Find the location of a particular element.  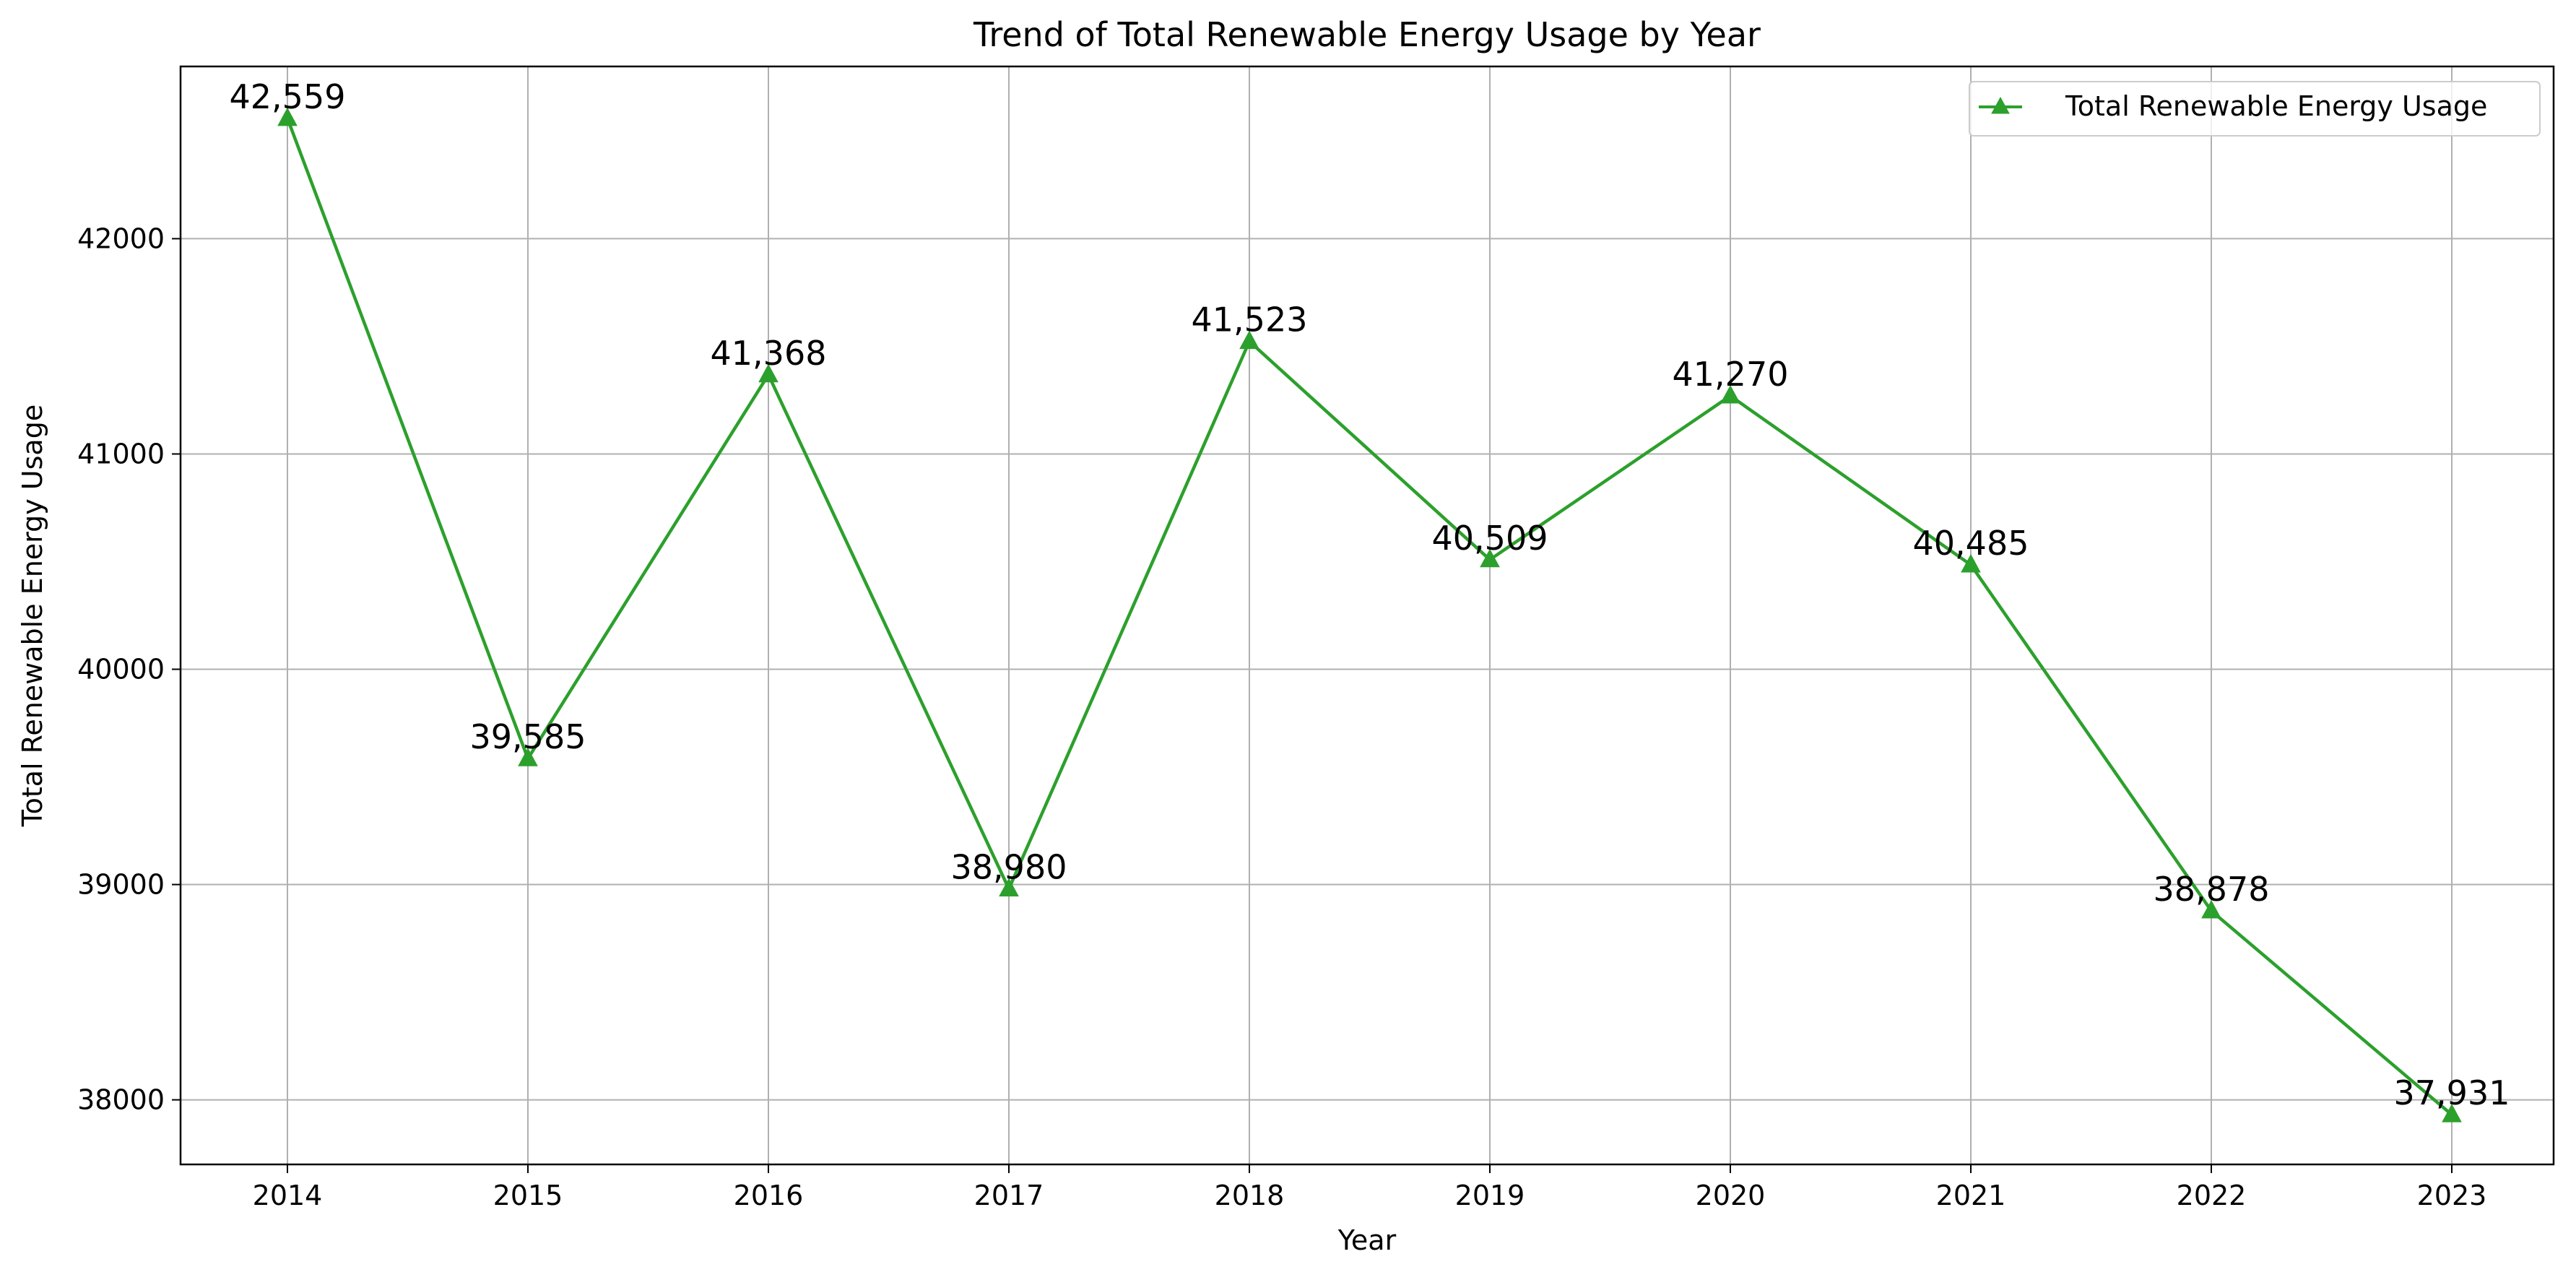

y-tick-label: 40000 is located at coordinates (121, 670).